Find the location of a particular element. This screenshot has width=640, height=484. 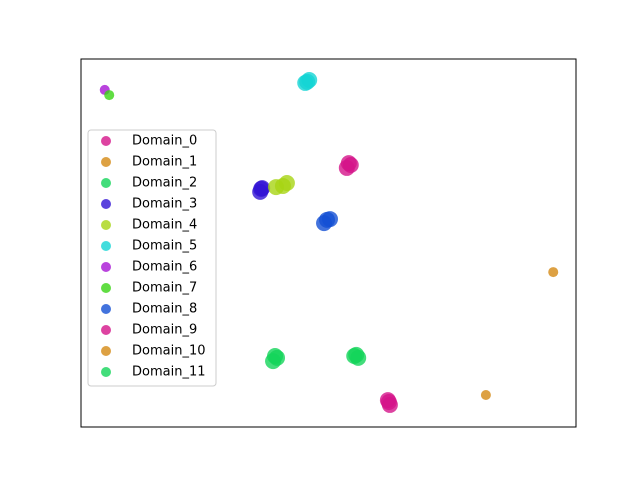

legend-label: Domain_8 is located at coordinates (164, 309).